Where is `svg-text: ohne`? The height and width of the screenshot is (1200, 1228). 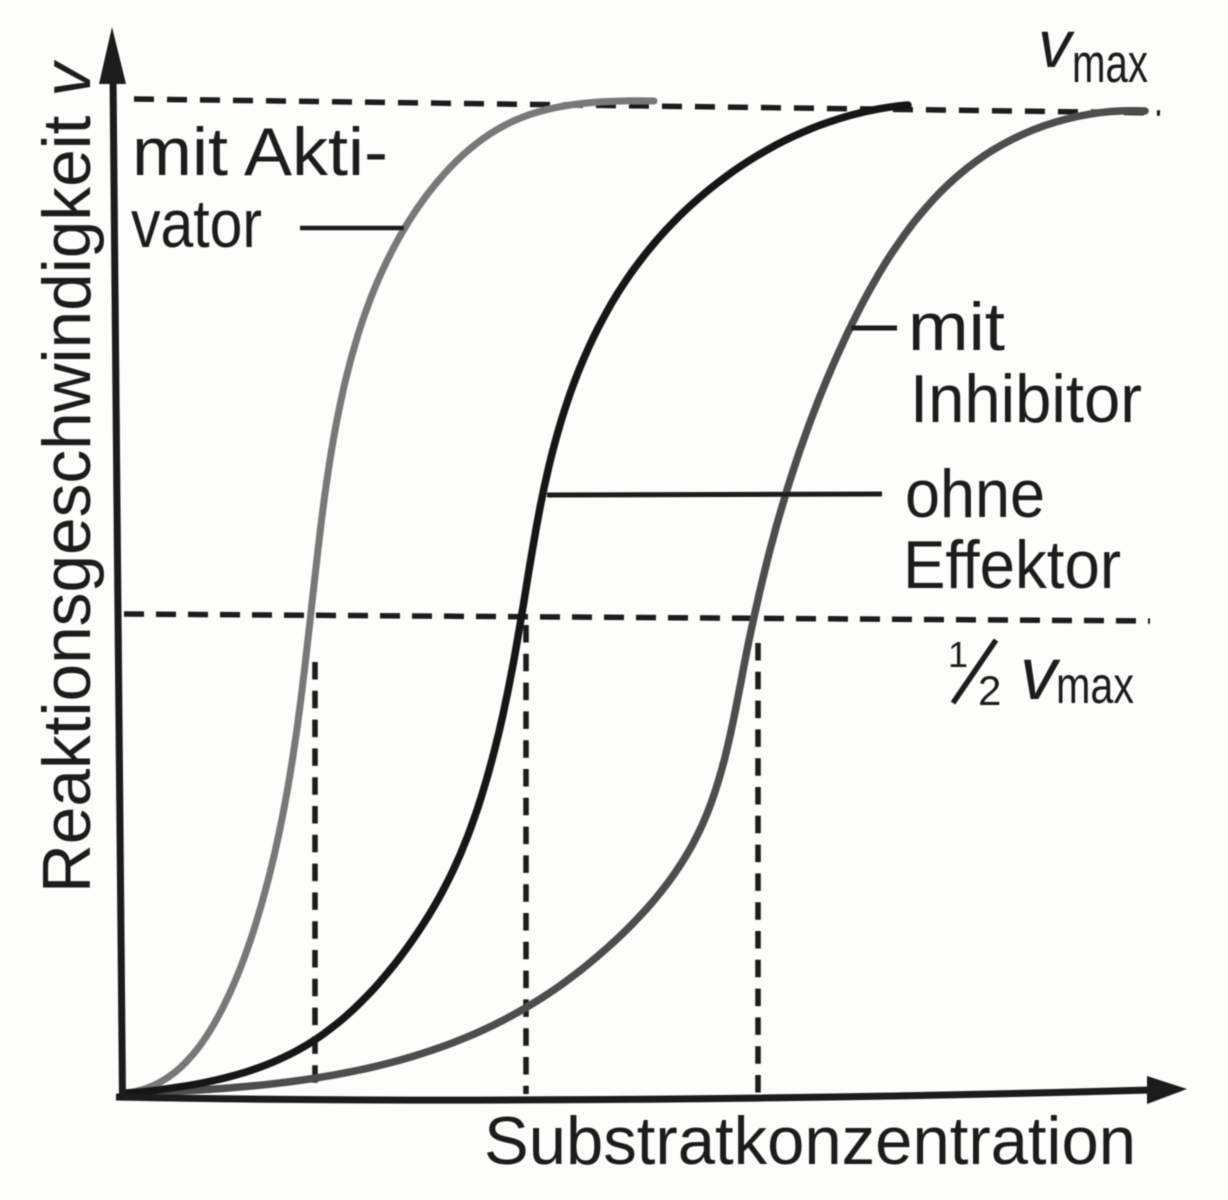 svg-text: ohne is located at coordinates (975, 494).